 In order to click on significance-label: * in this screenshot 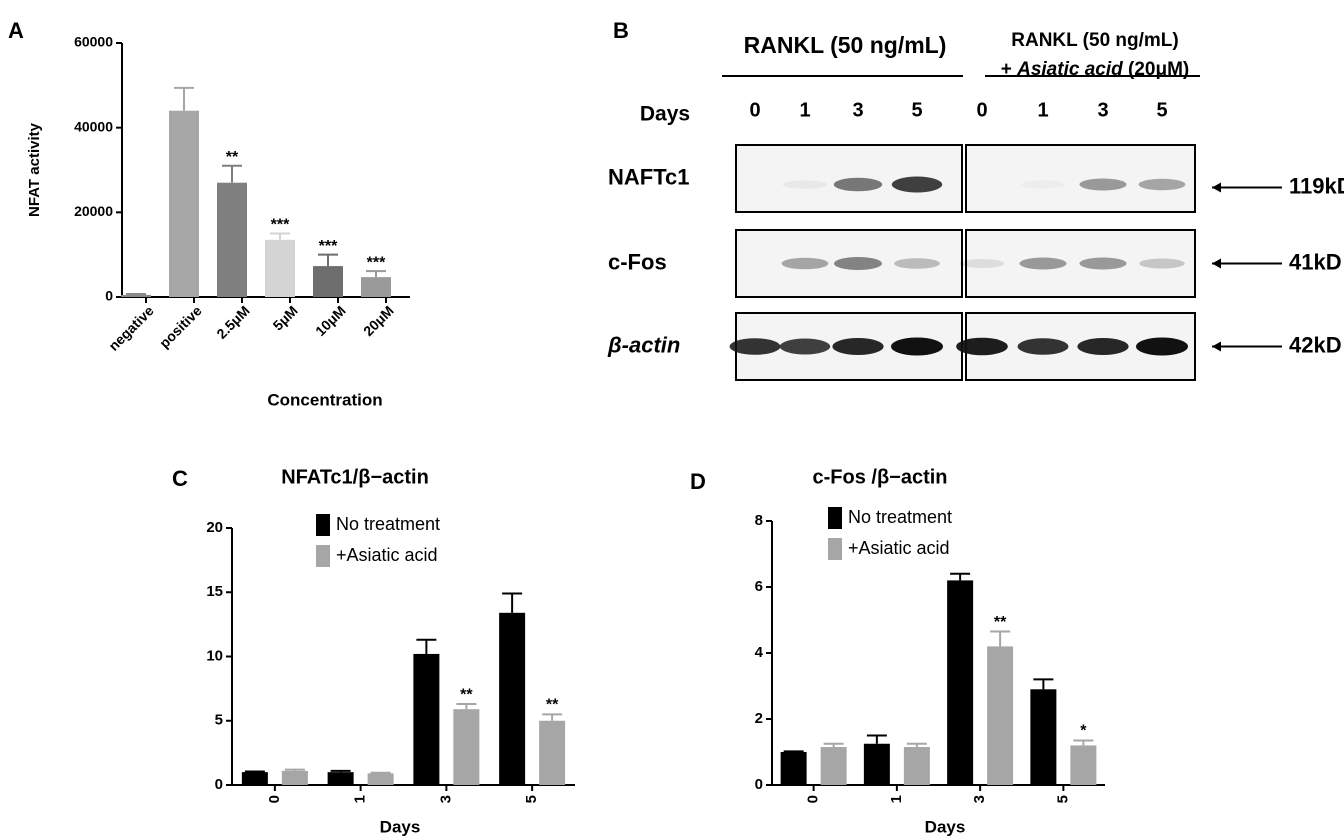, I will do `click(1083, 731)`.